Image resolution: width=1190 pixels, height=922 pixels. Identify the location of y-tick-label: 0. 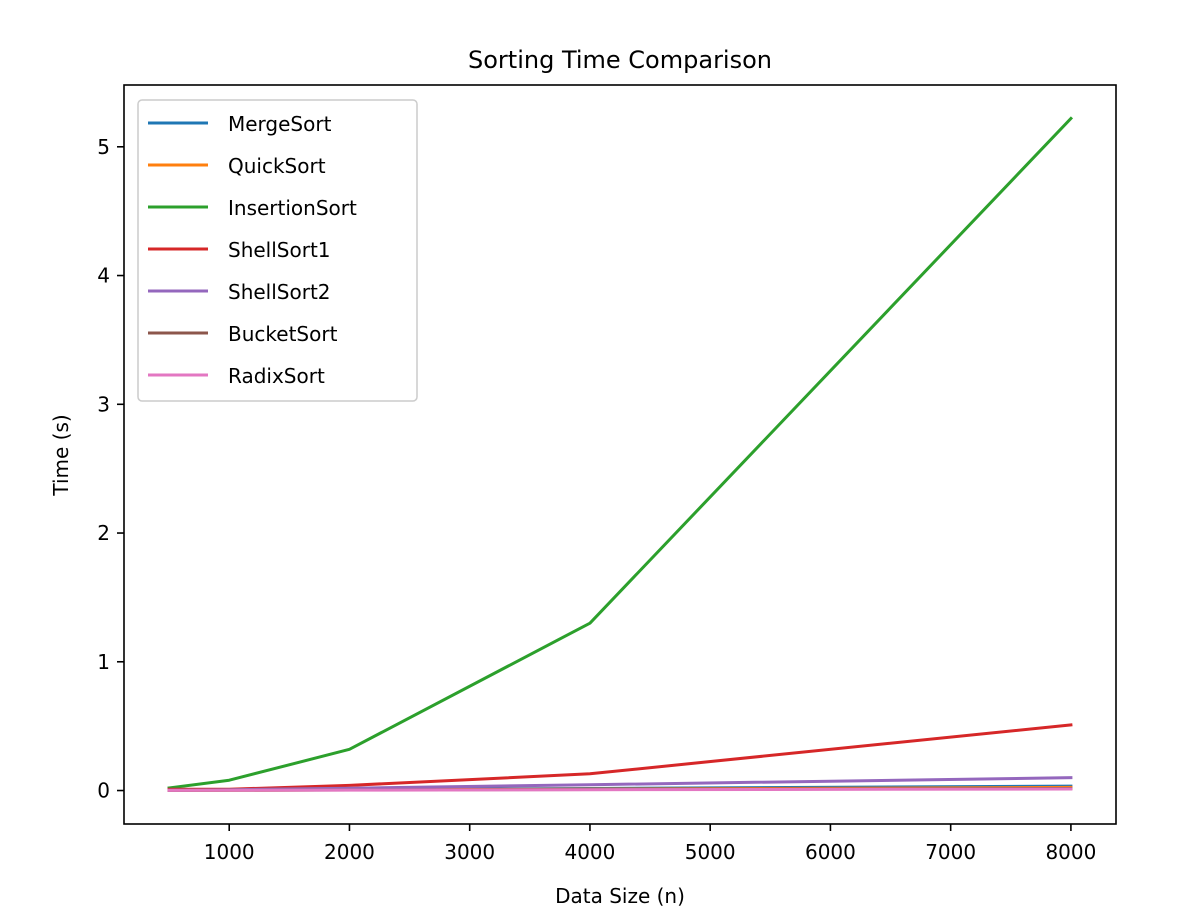
(103, 791).